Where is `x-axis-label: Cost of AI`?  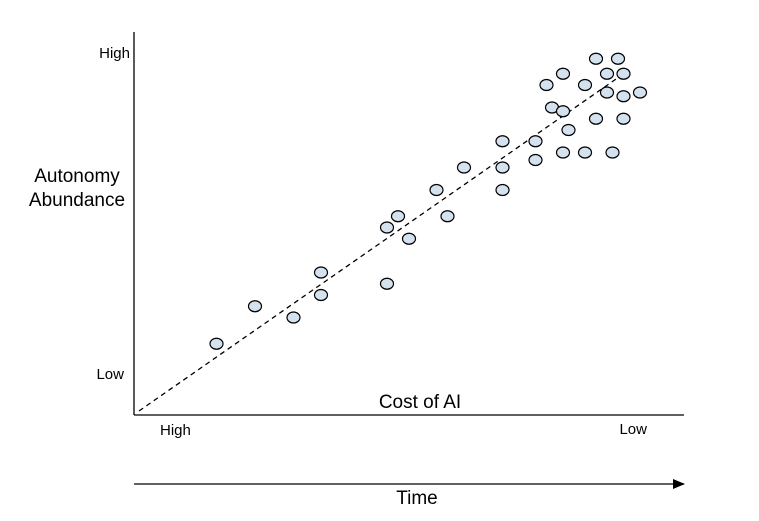 x-axis-label: Cost of AI is located at coordinates (420, 402).